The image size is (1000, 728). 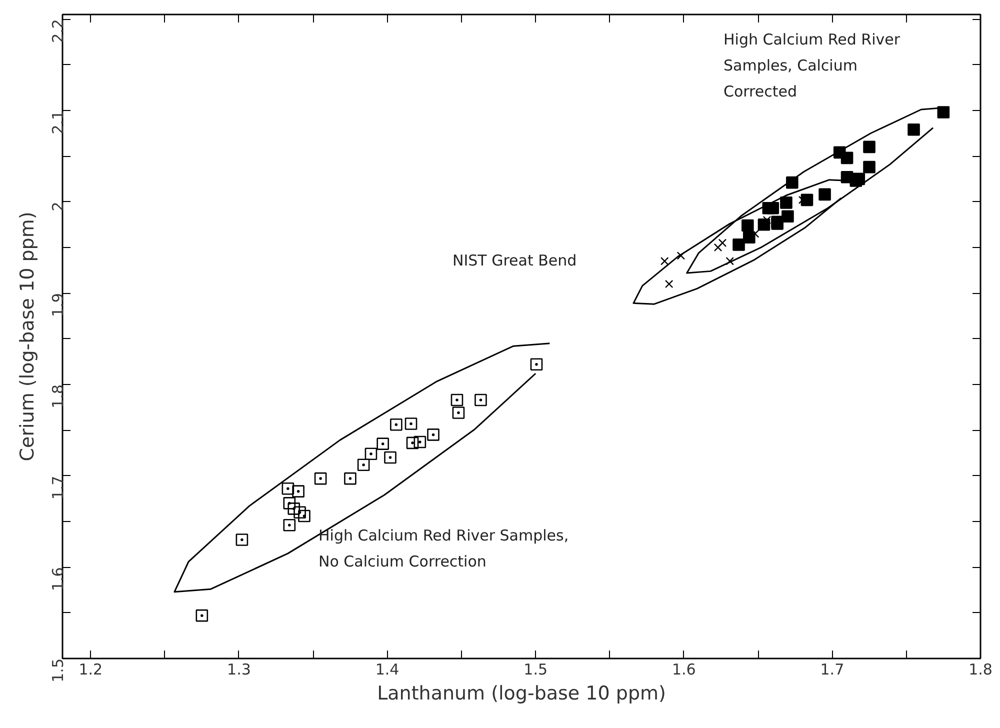 What do you see at coordinates (90, 669) in the screenshot?
I see `x-tick-label: 1.2` at bounding box center [90, 669].